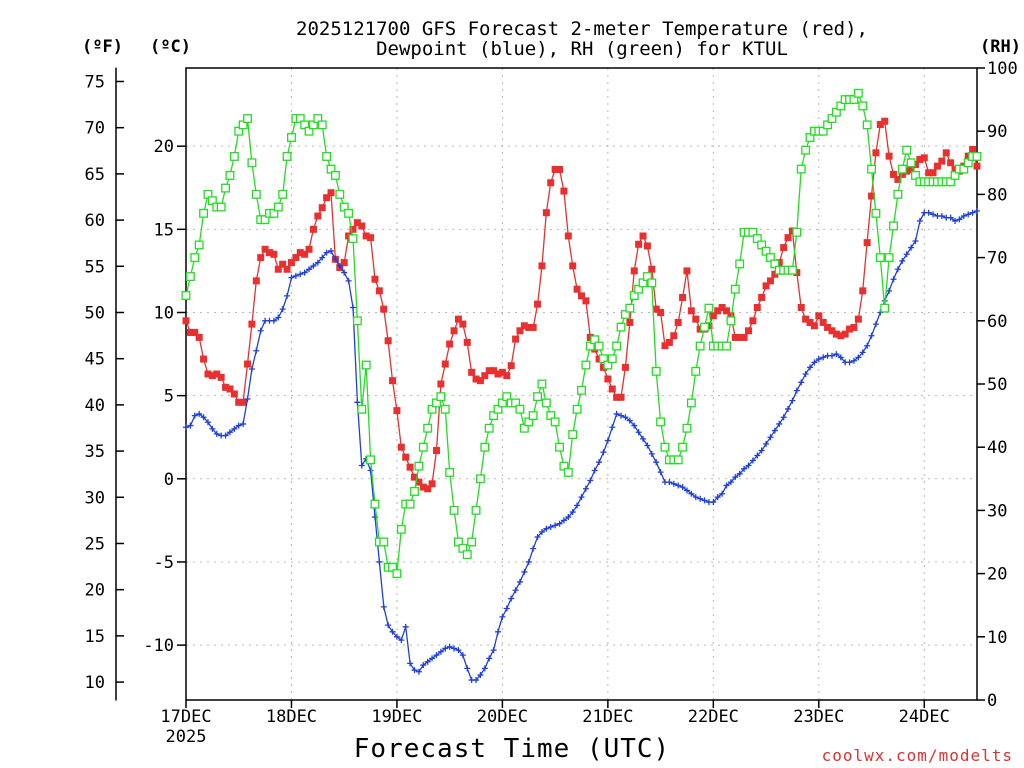 This screenshot has width=1024, height=768. I want to click on fahrenheit-tick-label: 25, so click(95, 544).